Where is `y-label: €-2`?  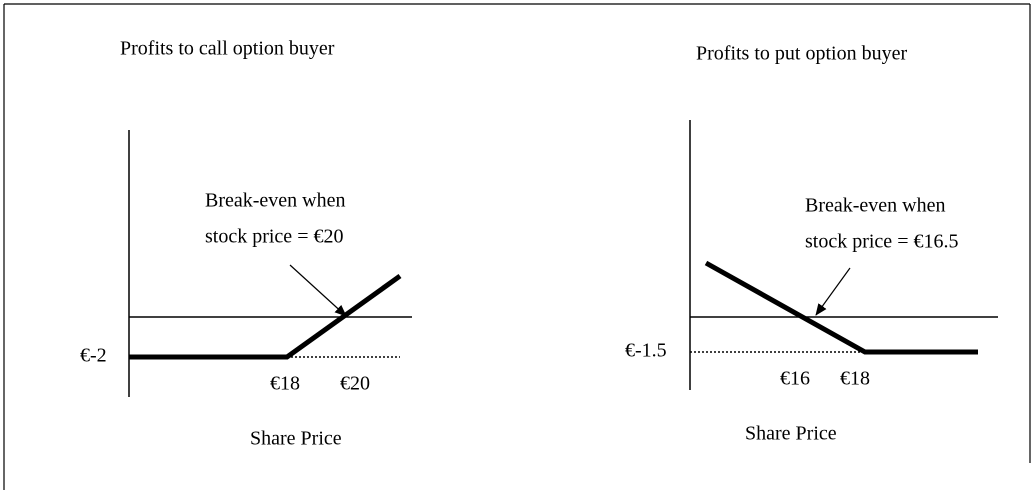
y-label: €-2 is located at coordinates (93, 356).